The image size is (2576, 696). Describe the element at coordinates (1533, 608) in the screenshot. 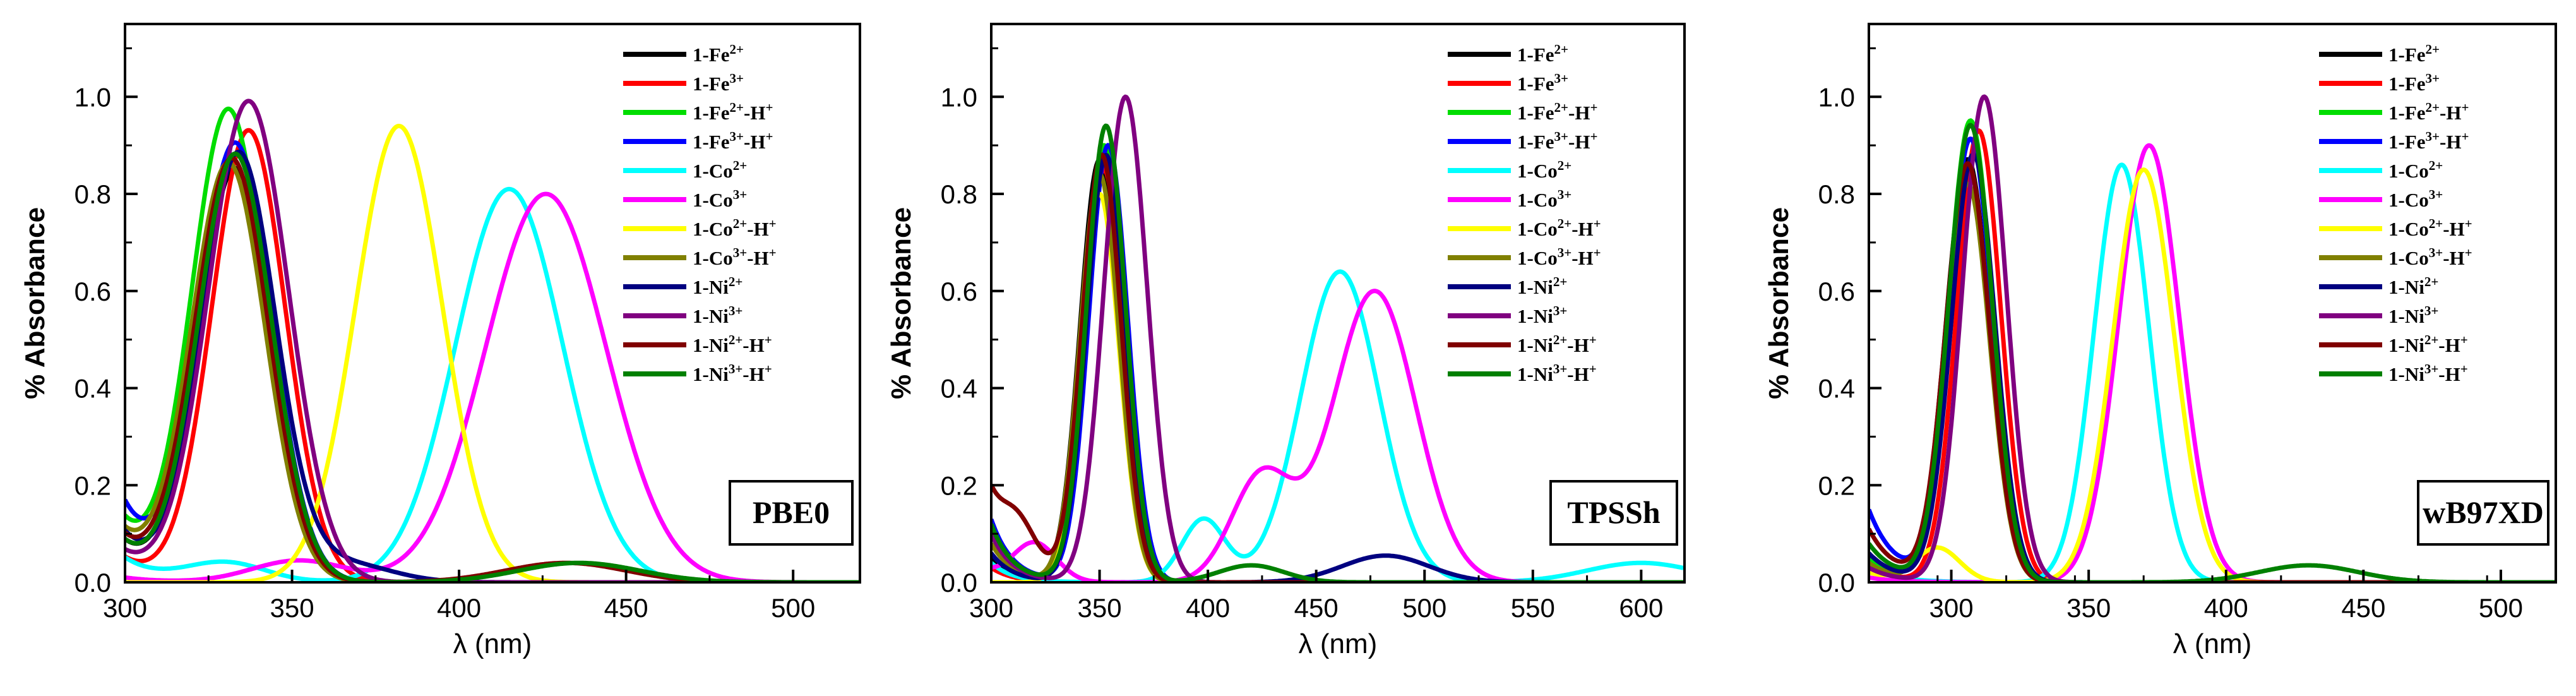

I see `x-tick-label: 550` at that location.